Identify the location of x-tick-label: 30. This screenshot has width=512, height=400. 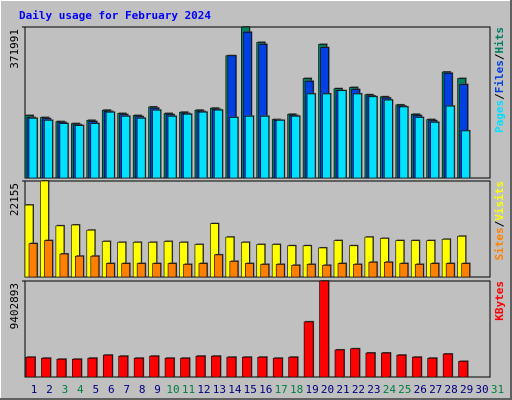
(481, 389).